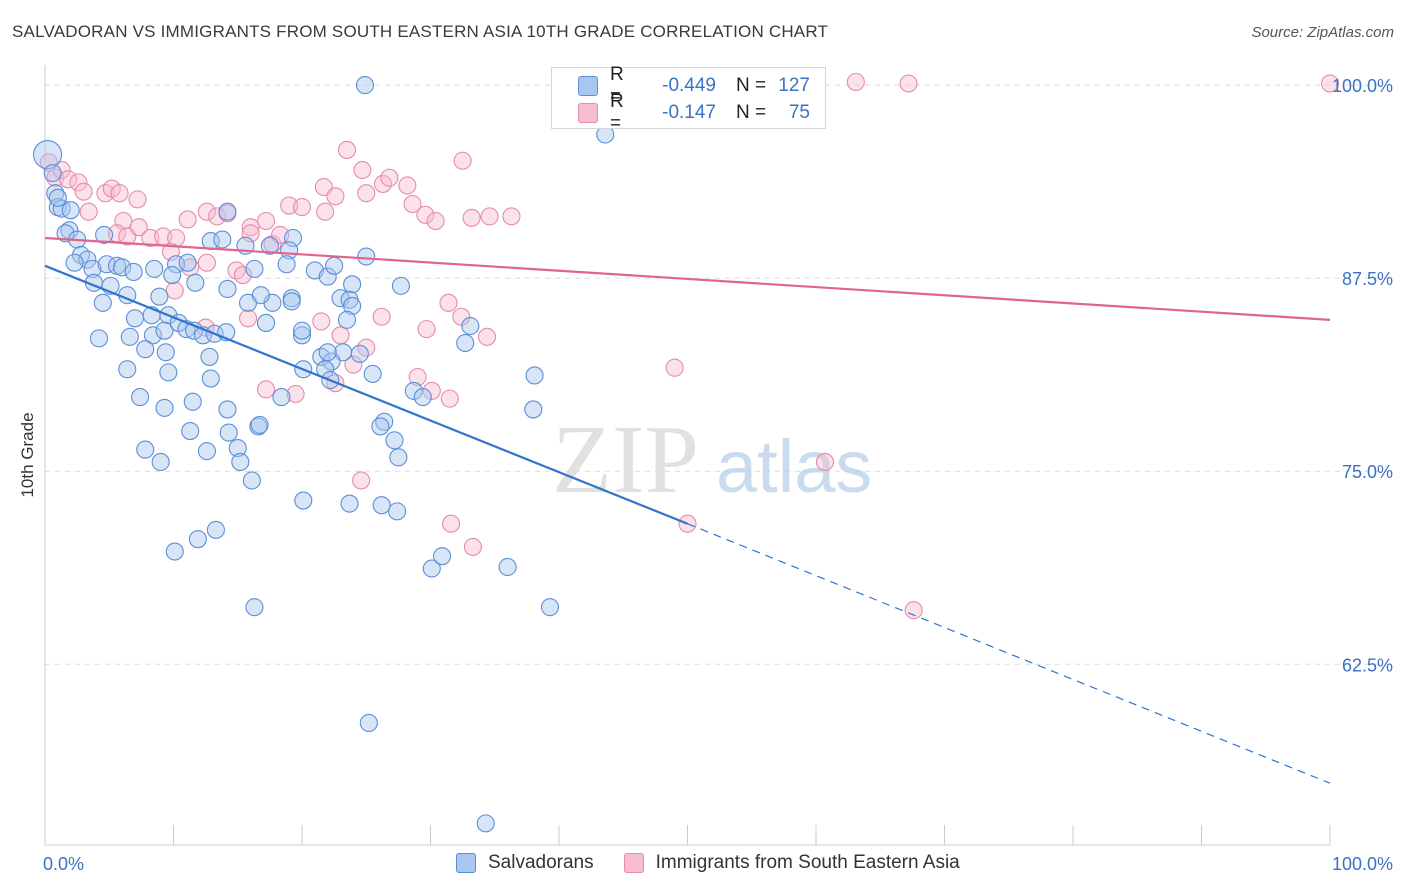  I want to click on n-value: 127, so click(794, 85).